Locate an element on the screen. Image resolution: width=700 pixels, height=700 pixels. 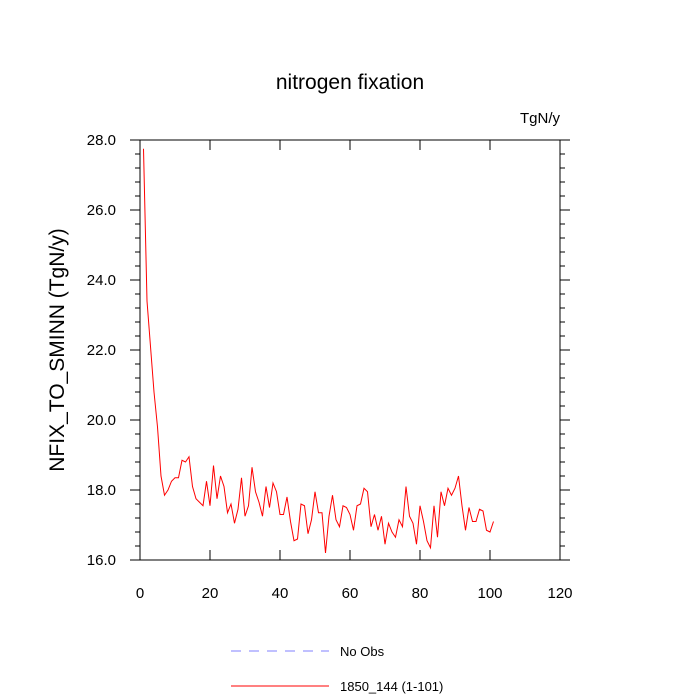
y-tick-label: 28.0 is located at coordinates (101, 140).